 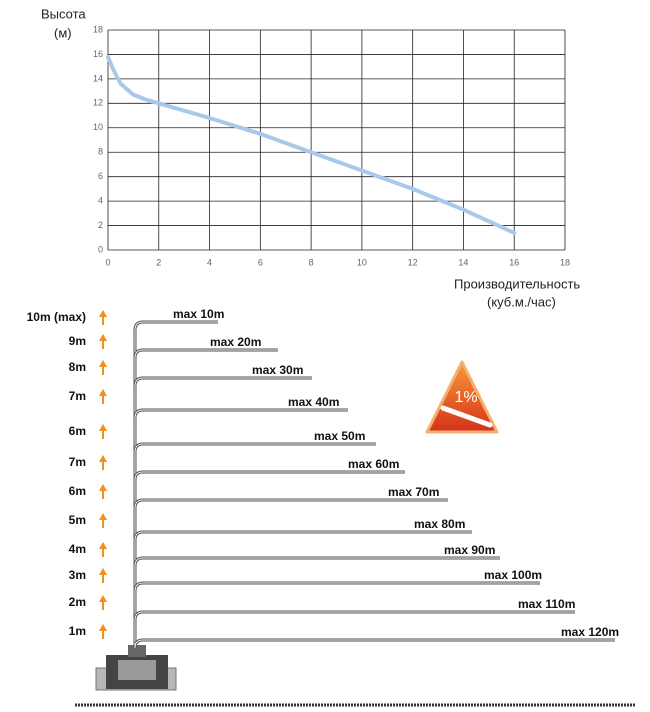 I want to click on height-label: 5m, so click(x=77, y=520).